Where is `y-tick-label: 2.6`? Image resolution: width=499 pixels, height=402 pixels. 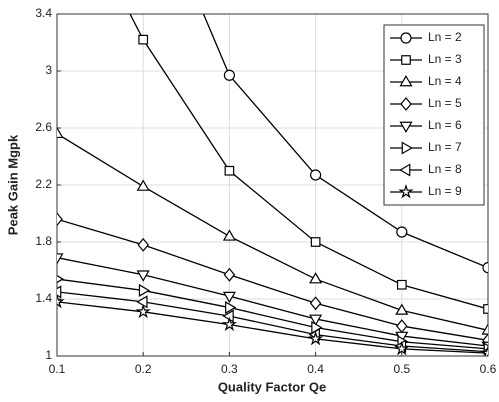 y-tick-label: 2.6 is located at coordinates (43, 127).